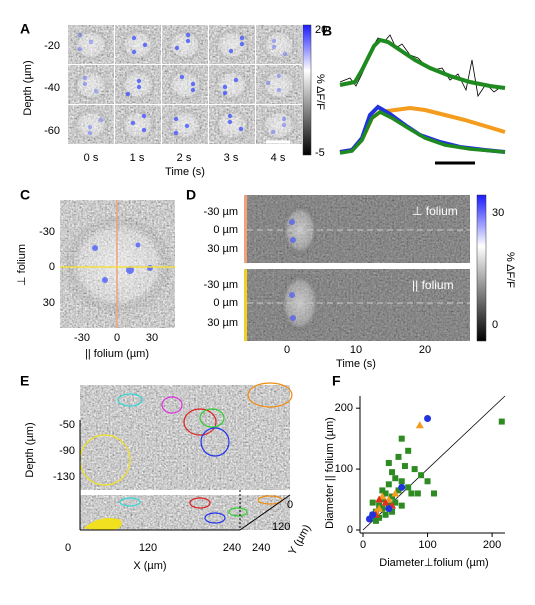  I want to click on z-axis-label: Depth (µm), so click(30, 449).